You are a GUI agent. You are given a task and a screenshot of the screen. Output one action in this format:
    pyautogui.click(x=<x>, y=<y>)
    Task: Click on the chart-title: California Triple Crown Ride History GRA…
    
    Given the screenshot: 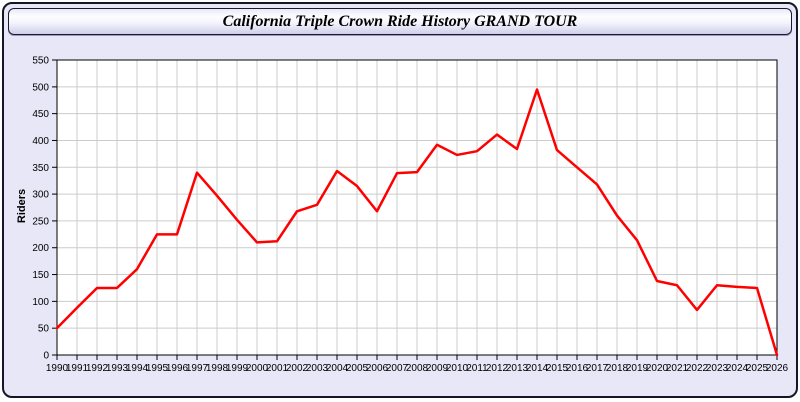 What is the action you would take?
    pyautogui.click(x=400, y=21)
    